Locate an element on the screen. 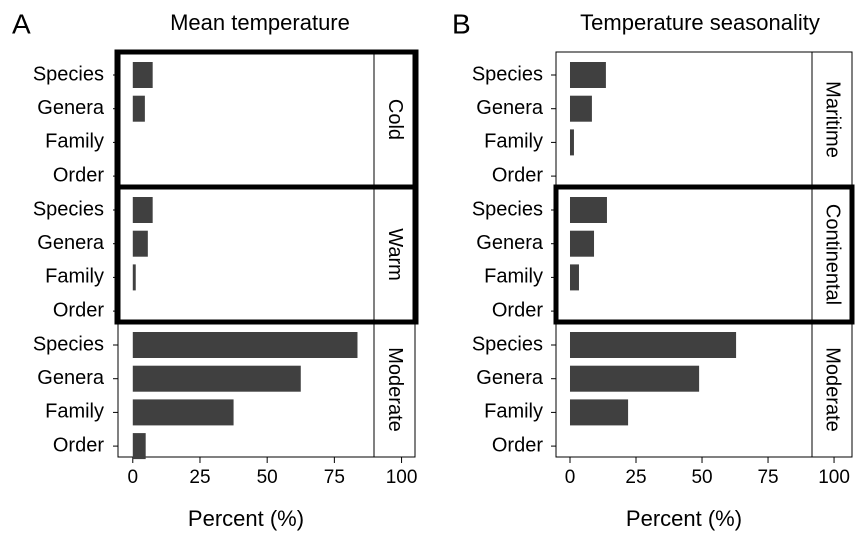 The width and height of the screenshot is (861, 533). facet-strip-label: Maritime is located at coordinates (833, 119).